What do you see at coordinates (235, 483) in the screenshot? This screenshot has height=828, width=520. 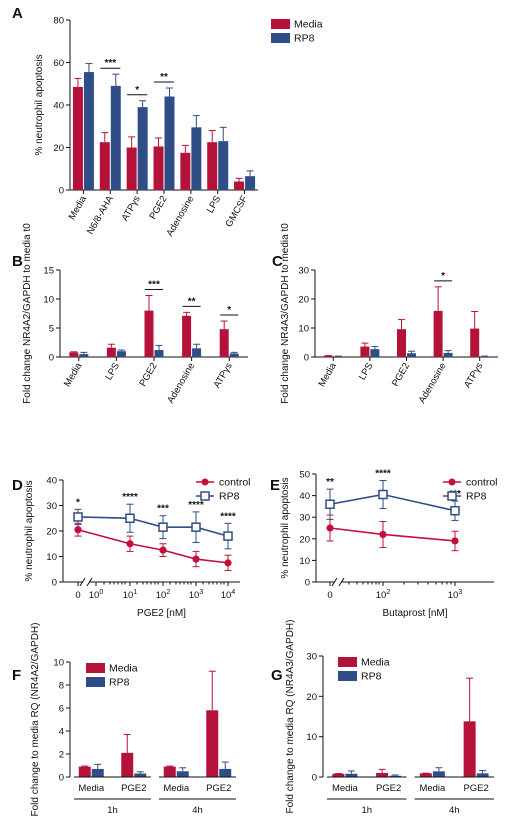 I see `legend-label-D: control` at bounding box center [235, 483].